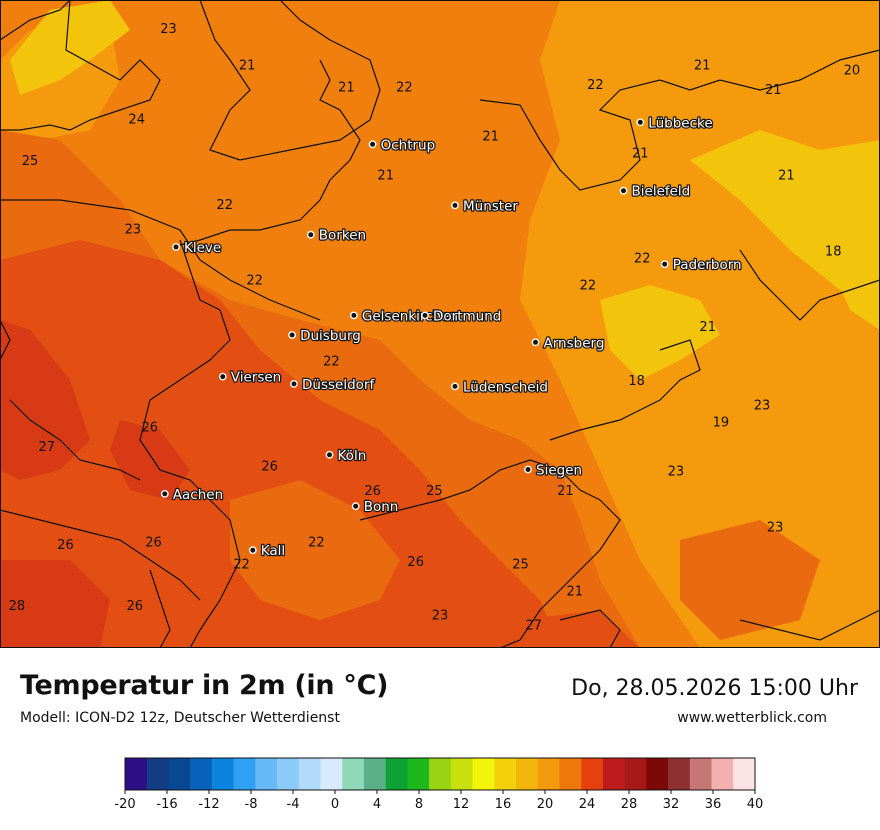 The height and width of the screenshot is (830, 880). Describe the element at coordinates (330, 336) in the screenshot. I see `city-name: Duisburg` at that location.